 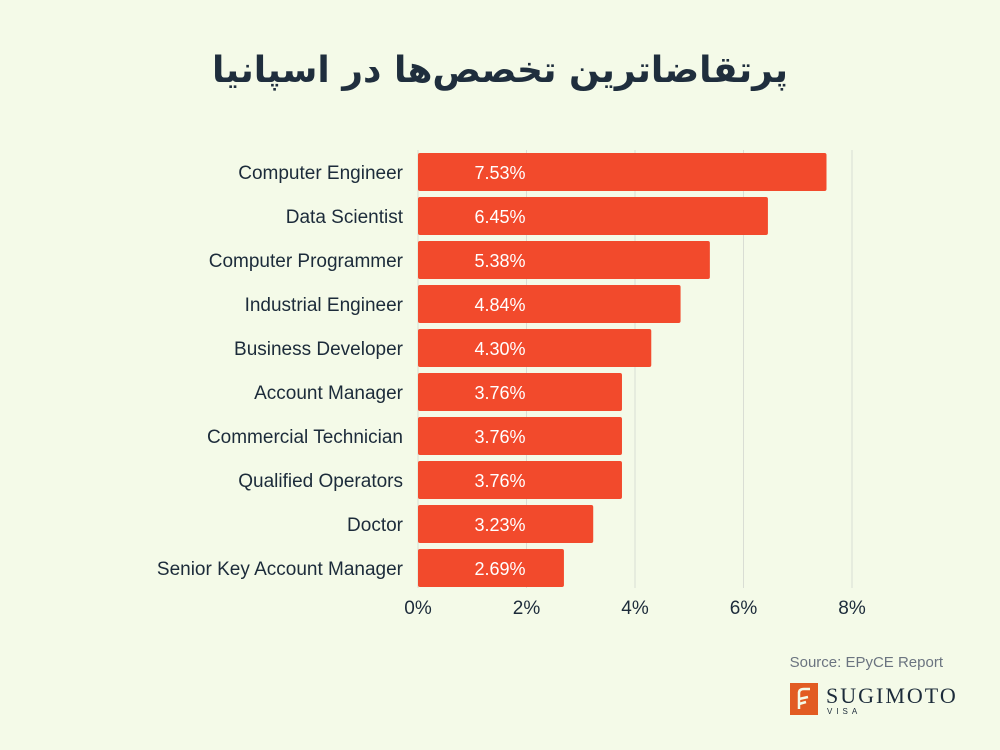 What do you see at coordinates (306, 261) in the screenshot?
I see `category-label: Computer Programmer` at bounding box center [306, 261].